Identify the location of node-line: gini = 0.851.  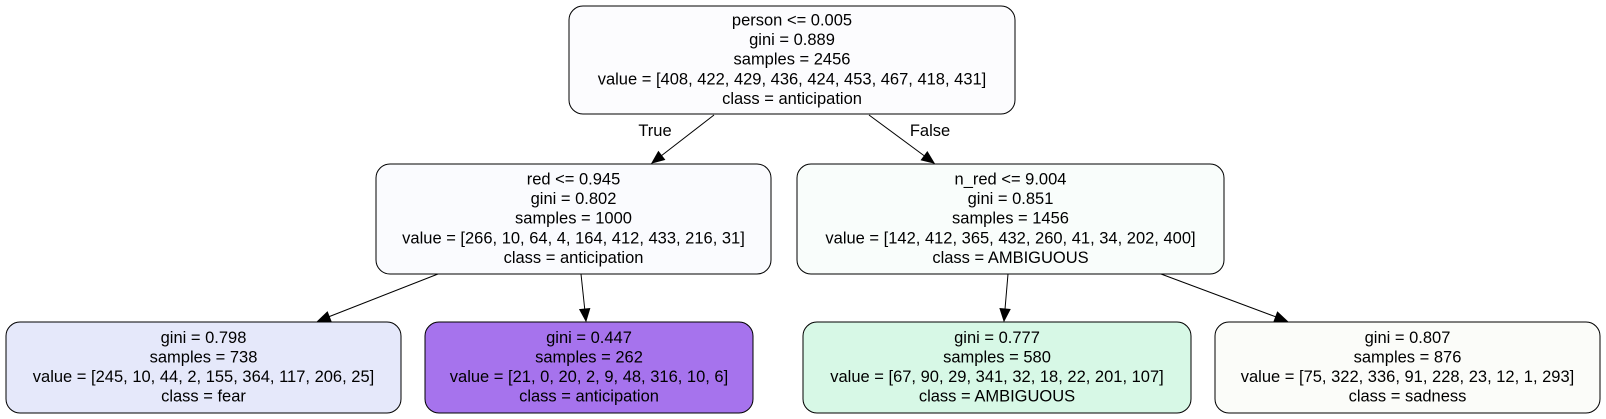
(1011, 199).